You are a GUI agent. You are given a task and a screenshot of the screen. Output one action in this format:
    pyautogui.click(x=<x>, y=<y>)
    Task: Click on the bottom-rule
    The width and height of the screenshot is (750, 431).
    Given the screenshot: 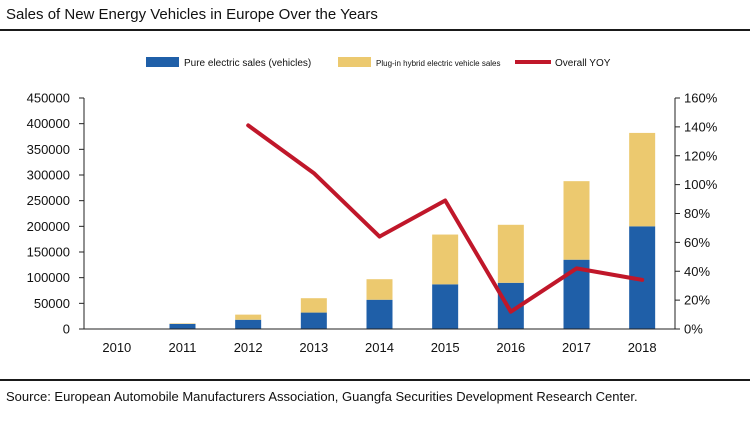 What is the action you would take?
    pyautogui.click(x=375, y=380)
    